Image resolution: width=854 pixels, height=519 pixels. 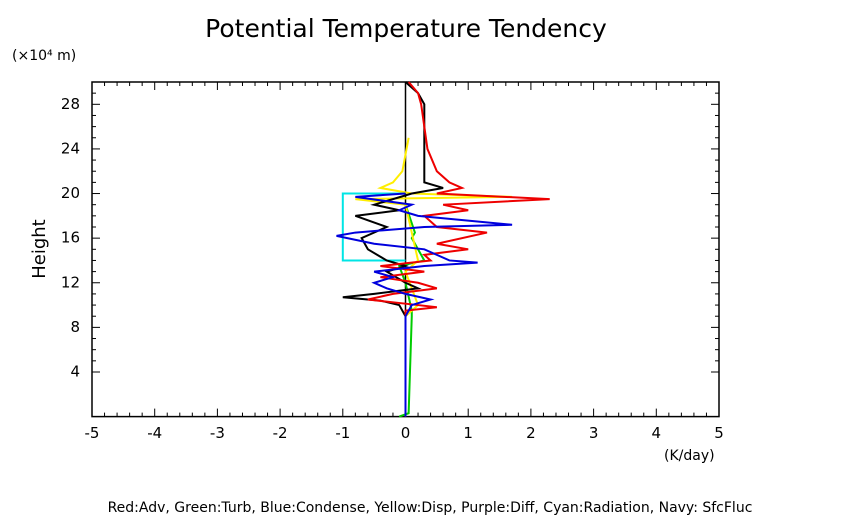 What do you see at coordinates (75, 327) in the screenshot?
I see `y-tick-label: 8` at bounding box center [75, 327].